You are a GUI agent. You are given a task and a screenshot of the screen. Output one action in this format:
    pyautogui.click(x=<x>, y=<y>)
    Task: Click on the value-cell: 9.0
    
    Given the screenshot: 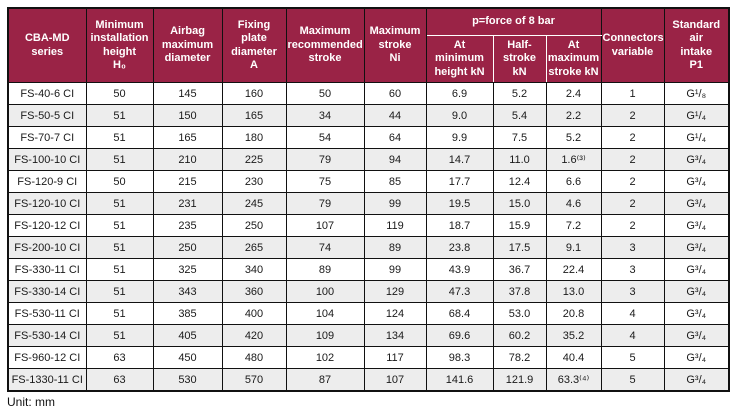 What is the action you would take?
    pyautogui.click(x=459, y=115)
    